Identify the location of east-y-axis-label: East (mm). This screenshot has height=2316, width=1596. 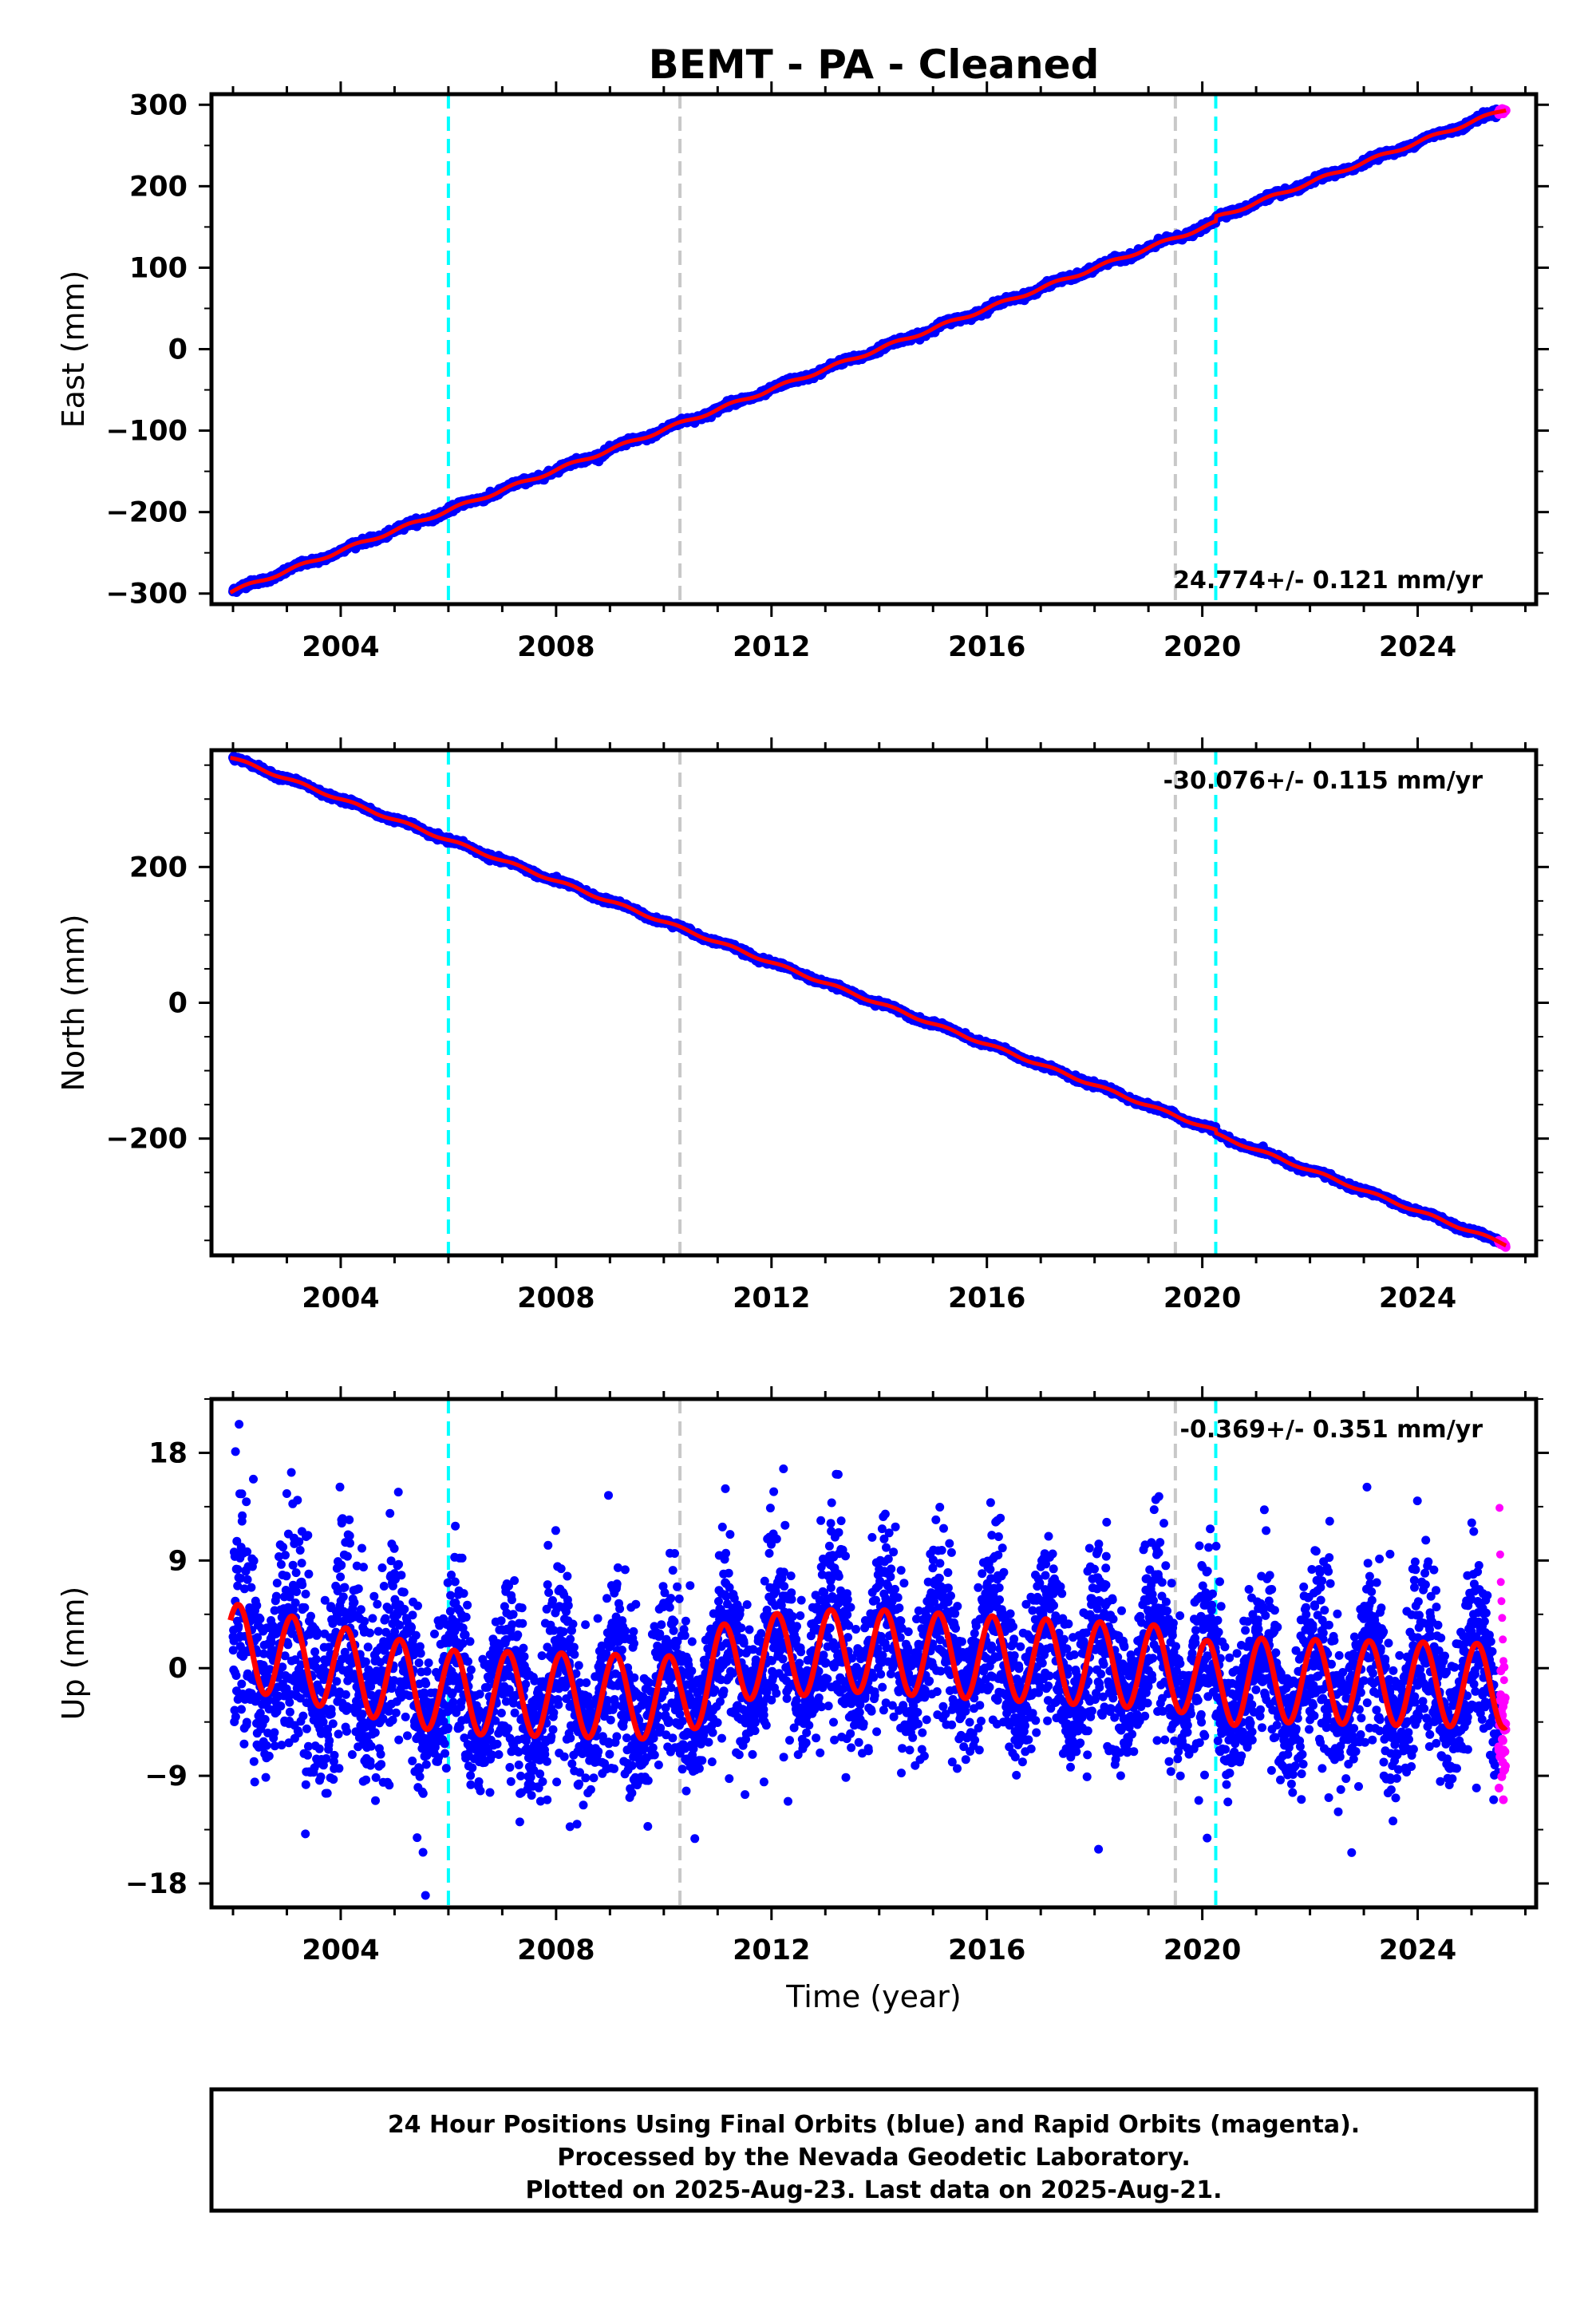
(73, 350).